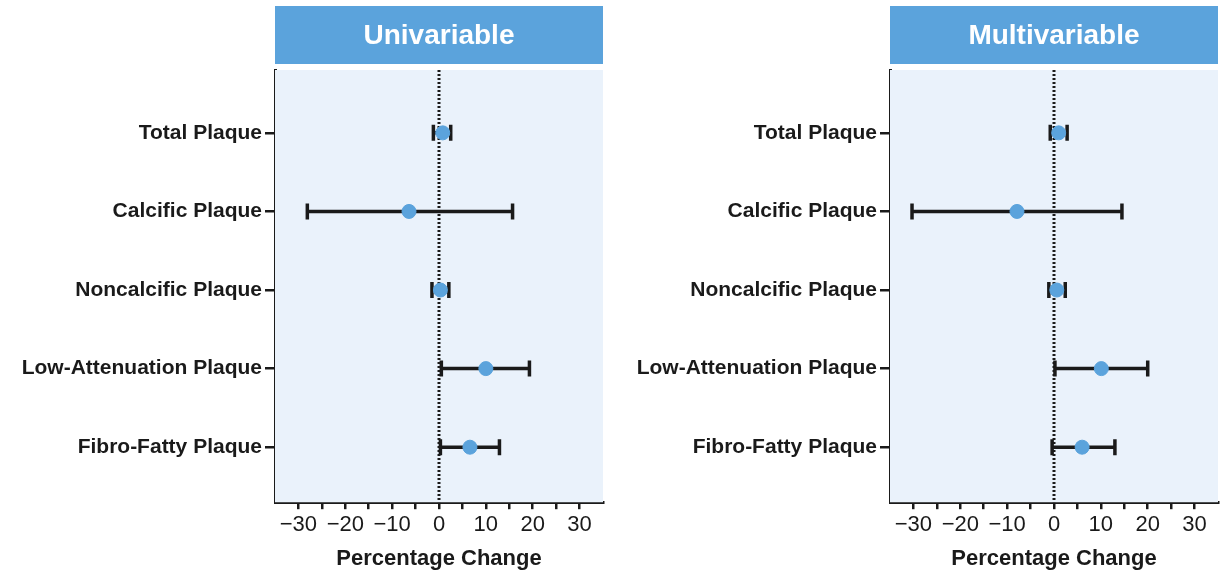 The height and width of the screenshot is (588, 1230). I want to click on chart-title: Univariable, so click(439, 35).